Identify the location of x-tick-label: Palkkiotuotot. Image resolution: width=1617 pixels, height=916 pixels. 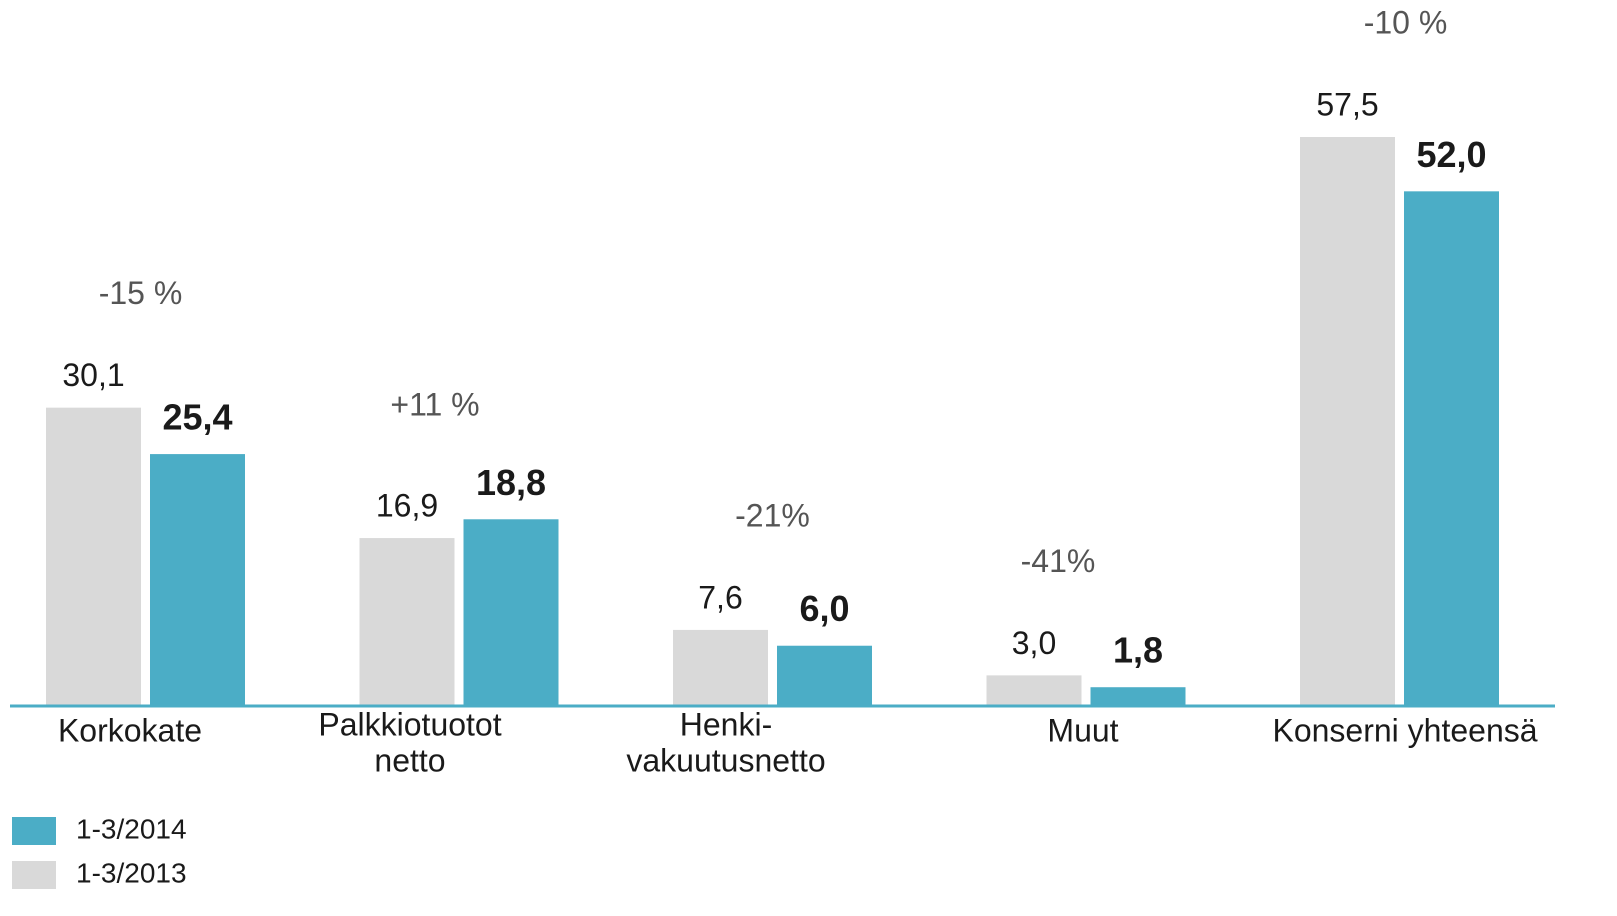
(409, 724).